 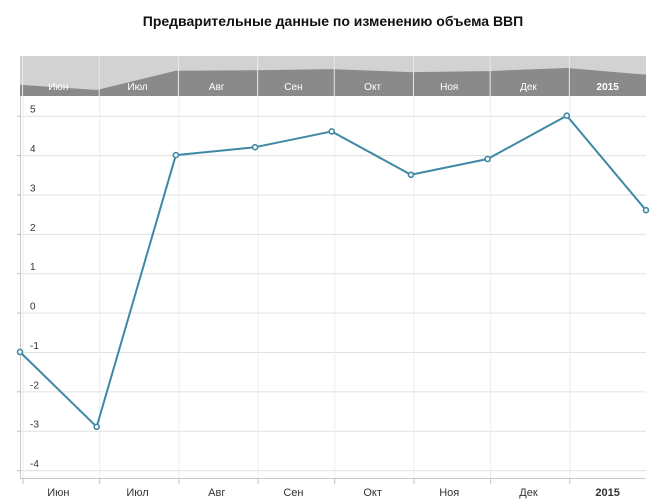 I want to click on navigator: Июн Июл Авг Сен Окт Ноя Дек 2015, so click(x=333, y=76).